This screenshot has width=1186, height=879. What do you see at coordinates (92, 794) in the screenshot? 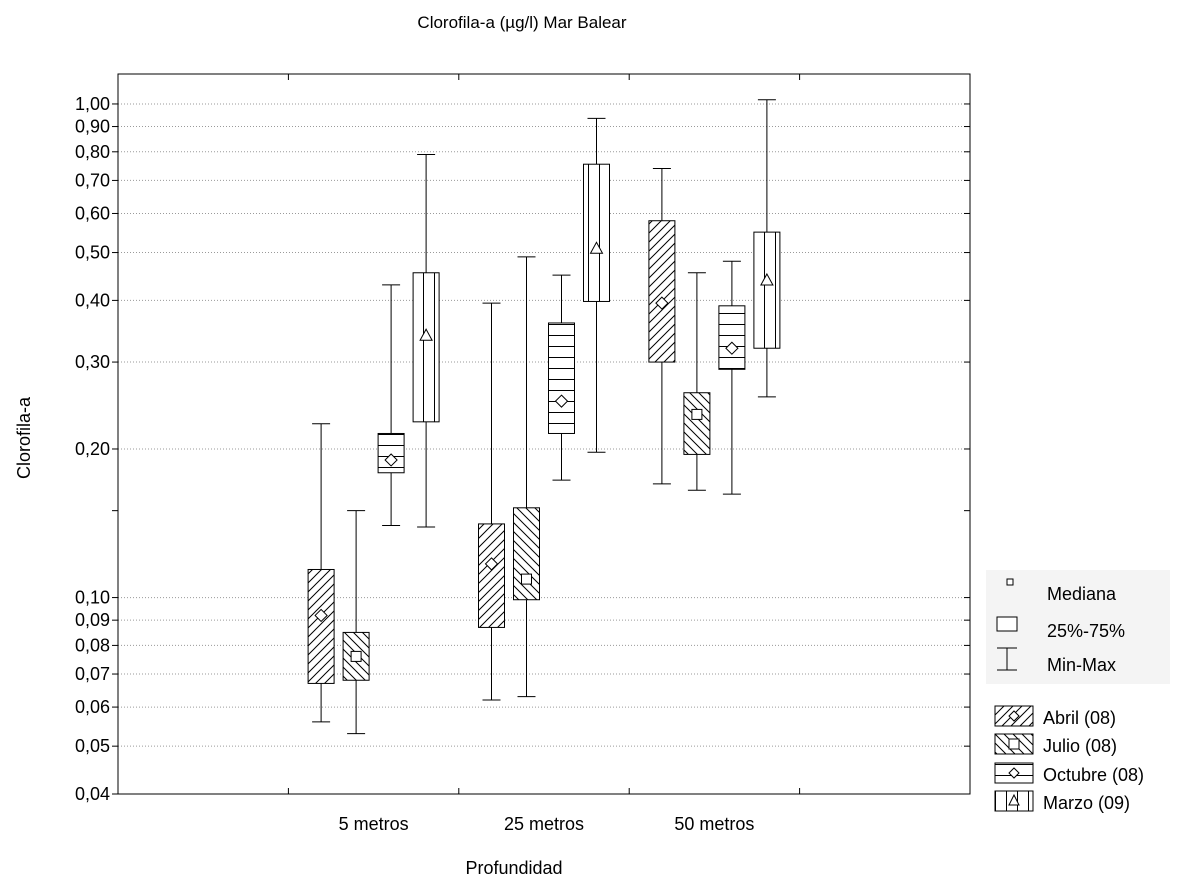
I see `y-tick-label: 0,04` at bounding box center [92, 794].